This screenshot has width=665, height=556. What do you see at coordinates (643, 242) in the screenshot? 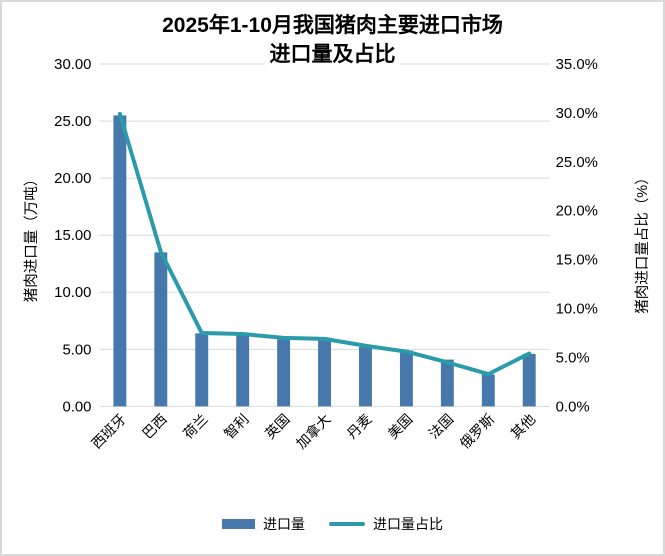
I see `right-axis-title: 猪肉进口量占比（%）` at bounding box center [643, 242].